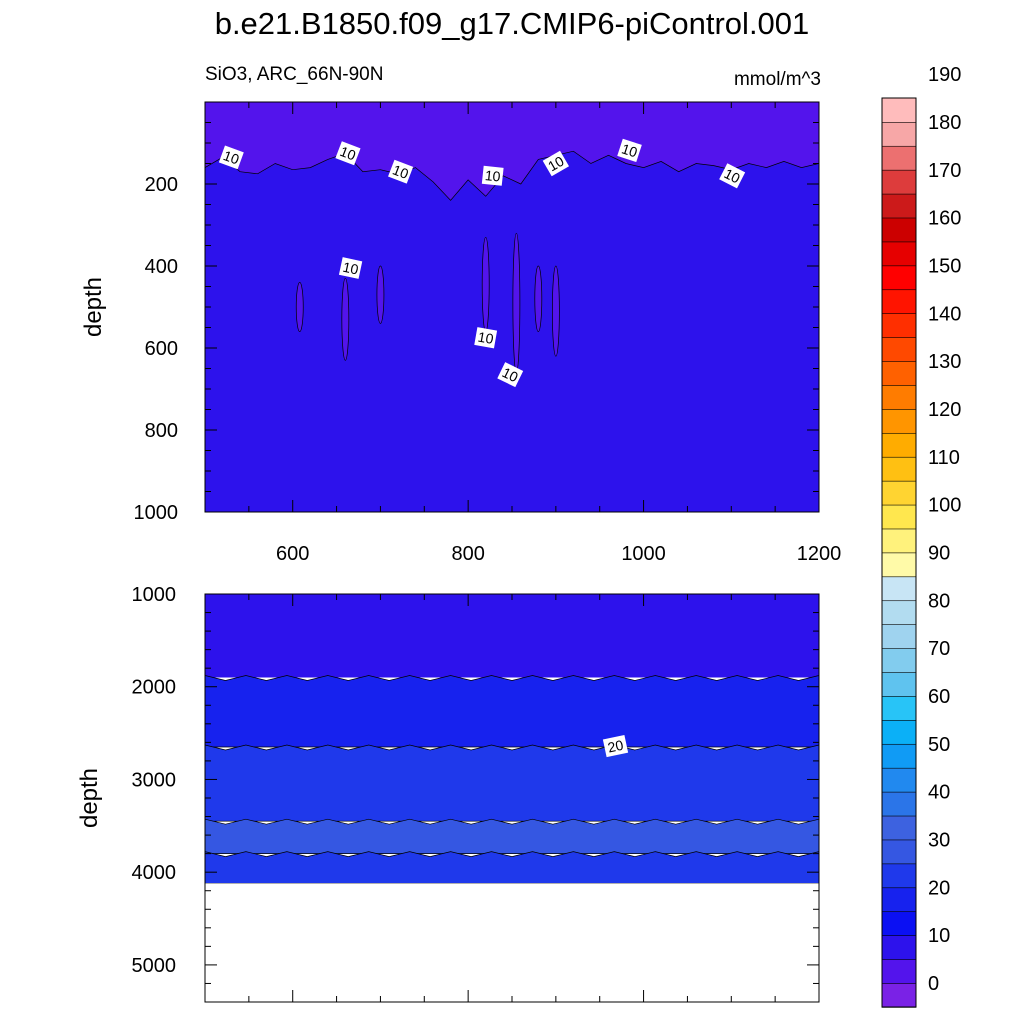 This screenshot has height=1024, width=1024. What do you see at coordinates (944, 171) in the screenshot?
I see `colorbar-label: 170` at bounding box center [944, 171].